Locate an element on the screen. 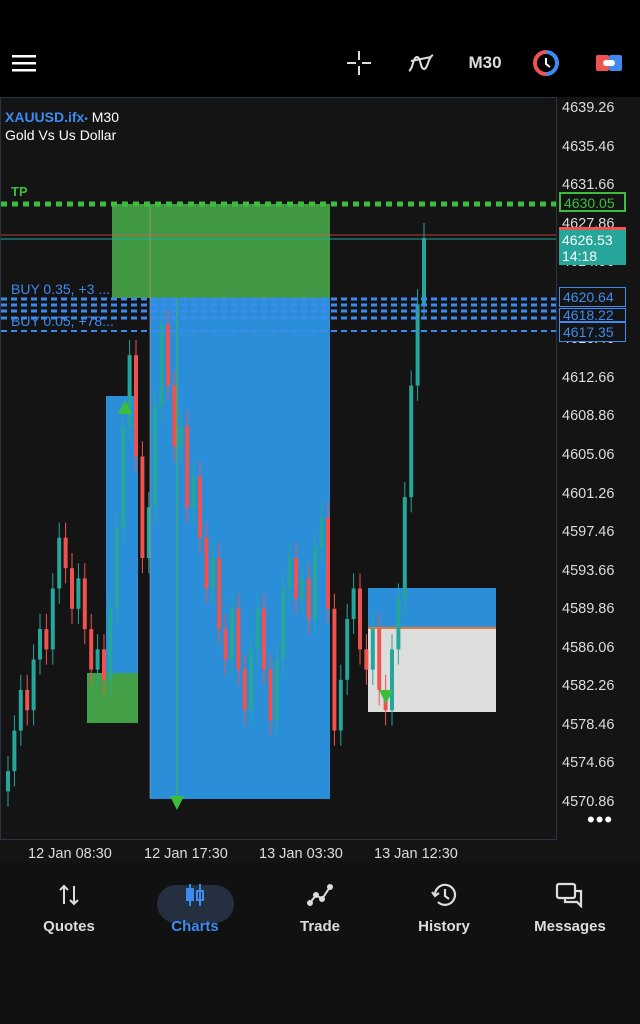 The height and width of the screenshot is (1024, 640). price-tick: 4608.86 is located at coordinates (588, 416).